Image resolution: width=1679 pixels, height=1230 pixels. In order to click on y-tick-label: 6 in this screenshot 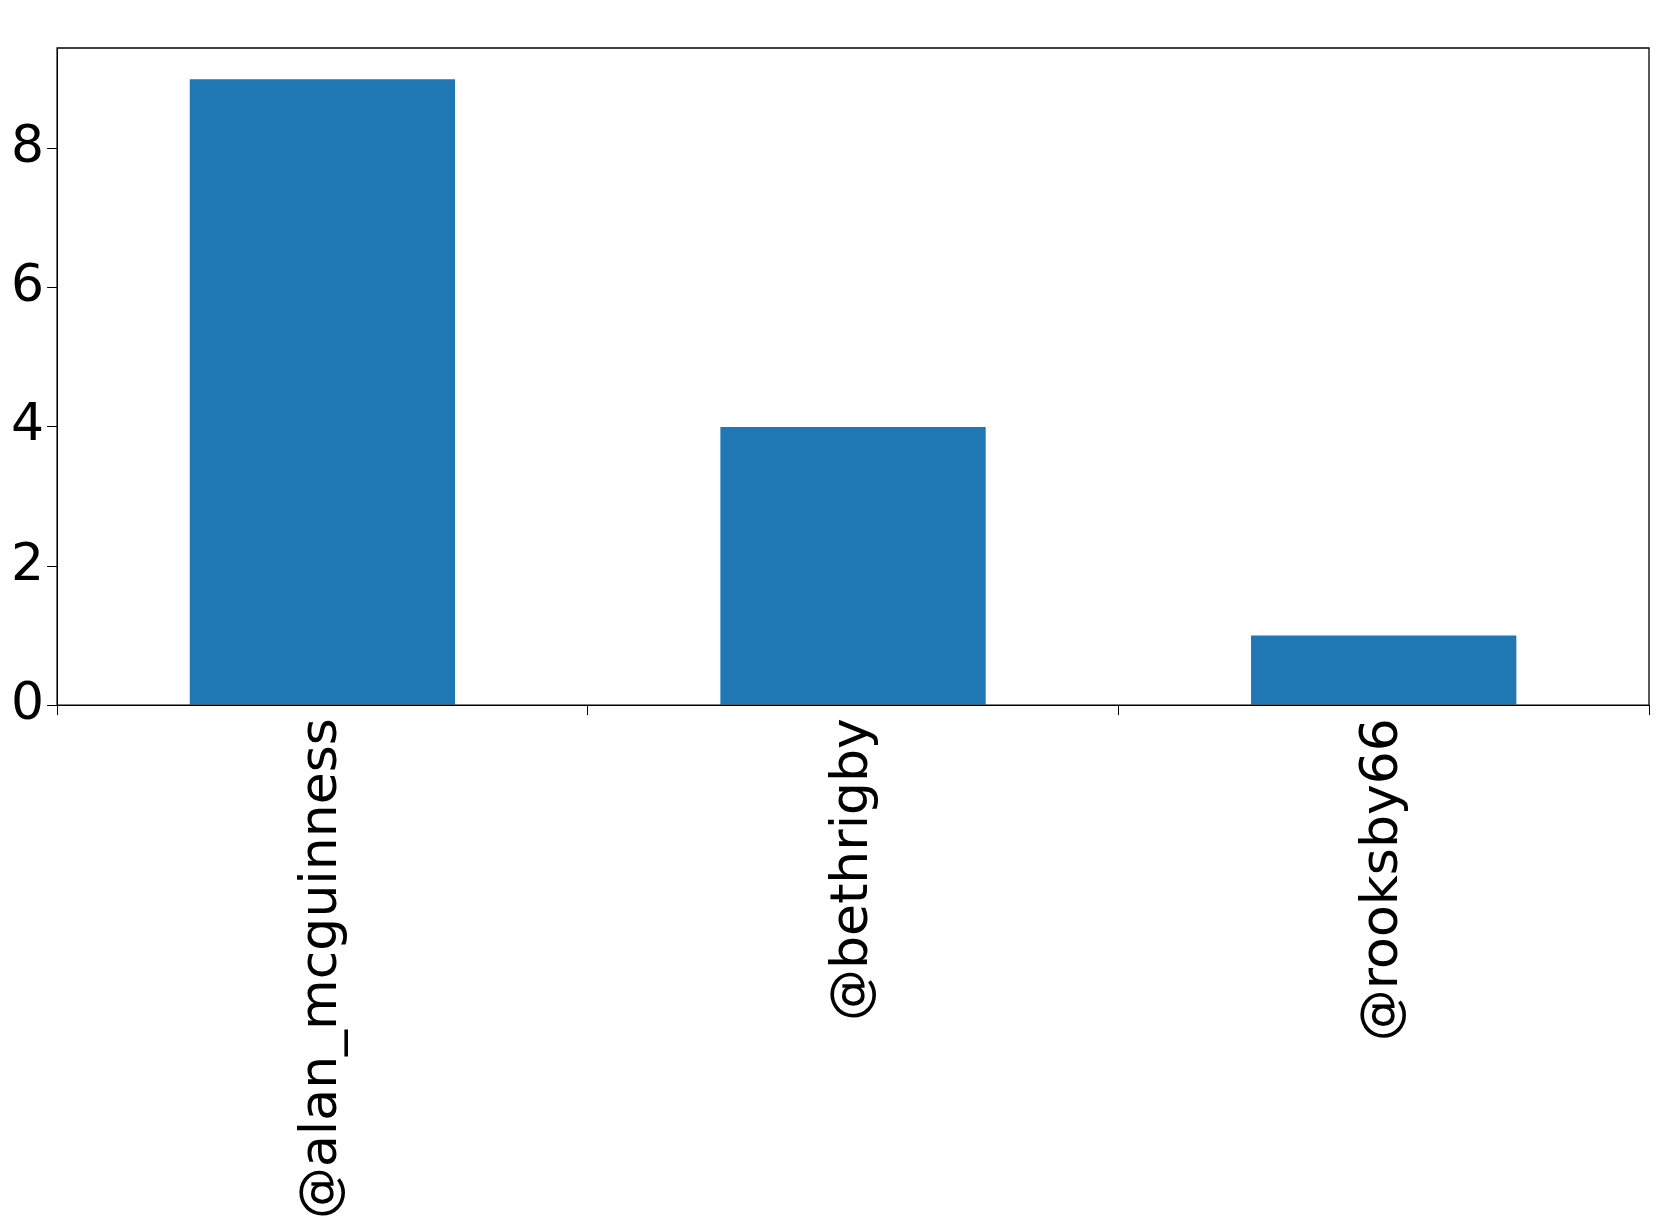, I will do `click(27, 283)`.